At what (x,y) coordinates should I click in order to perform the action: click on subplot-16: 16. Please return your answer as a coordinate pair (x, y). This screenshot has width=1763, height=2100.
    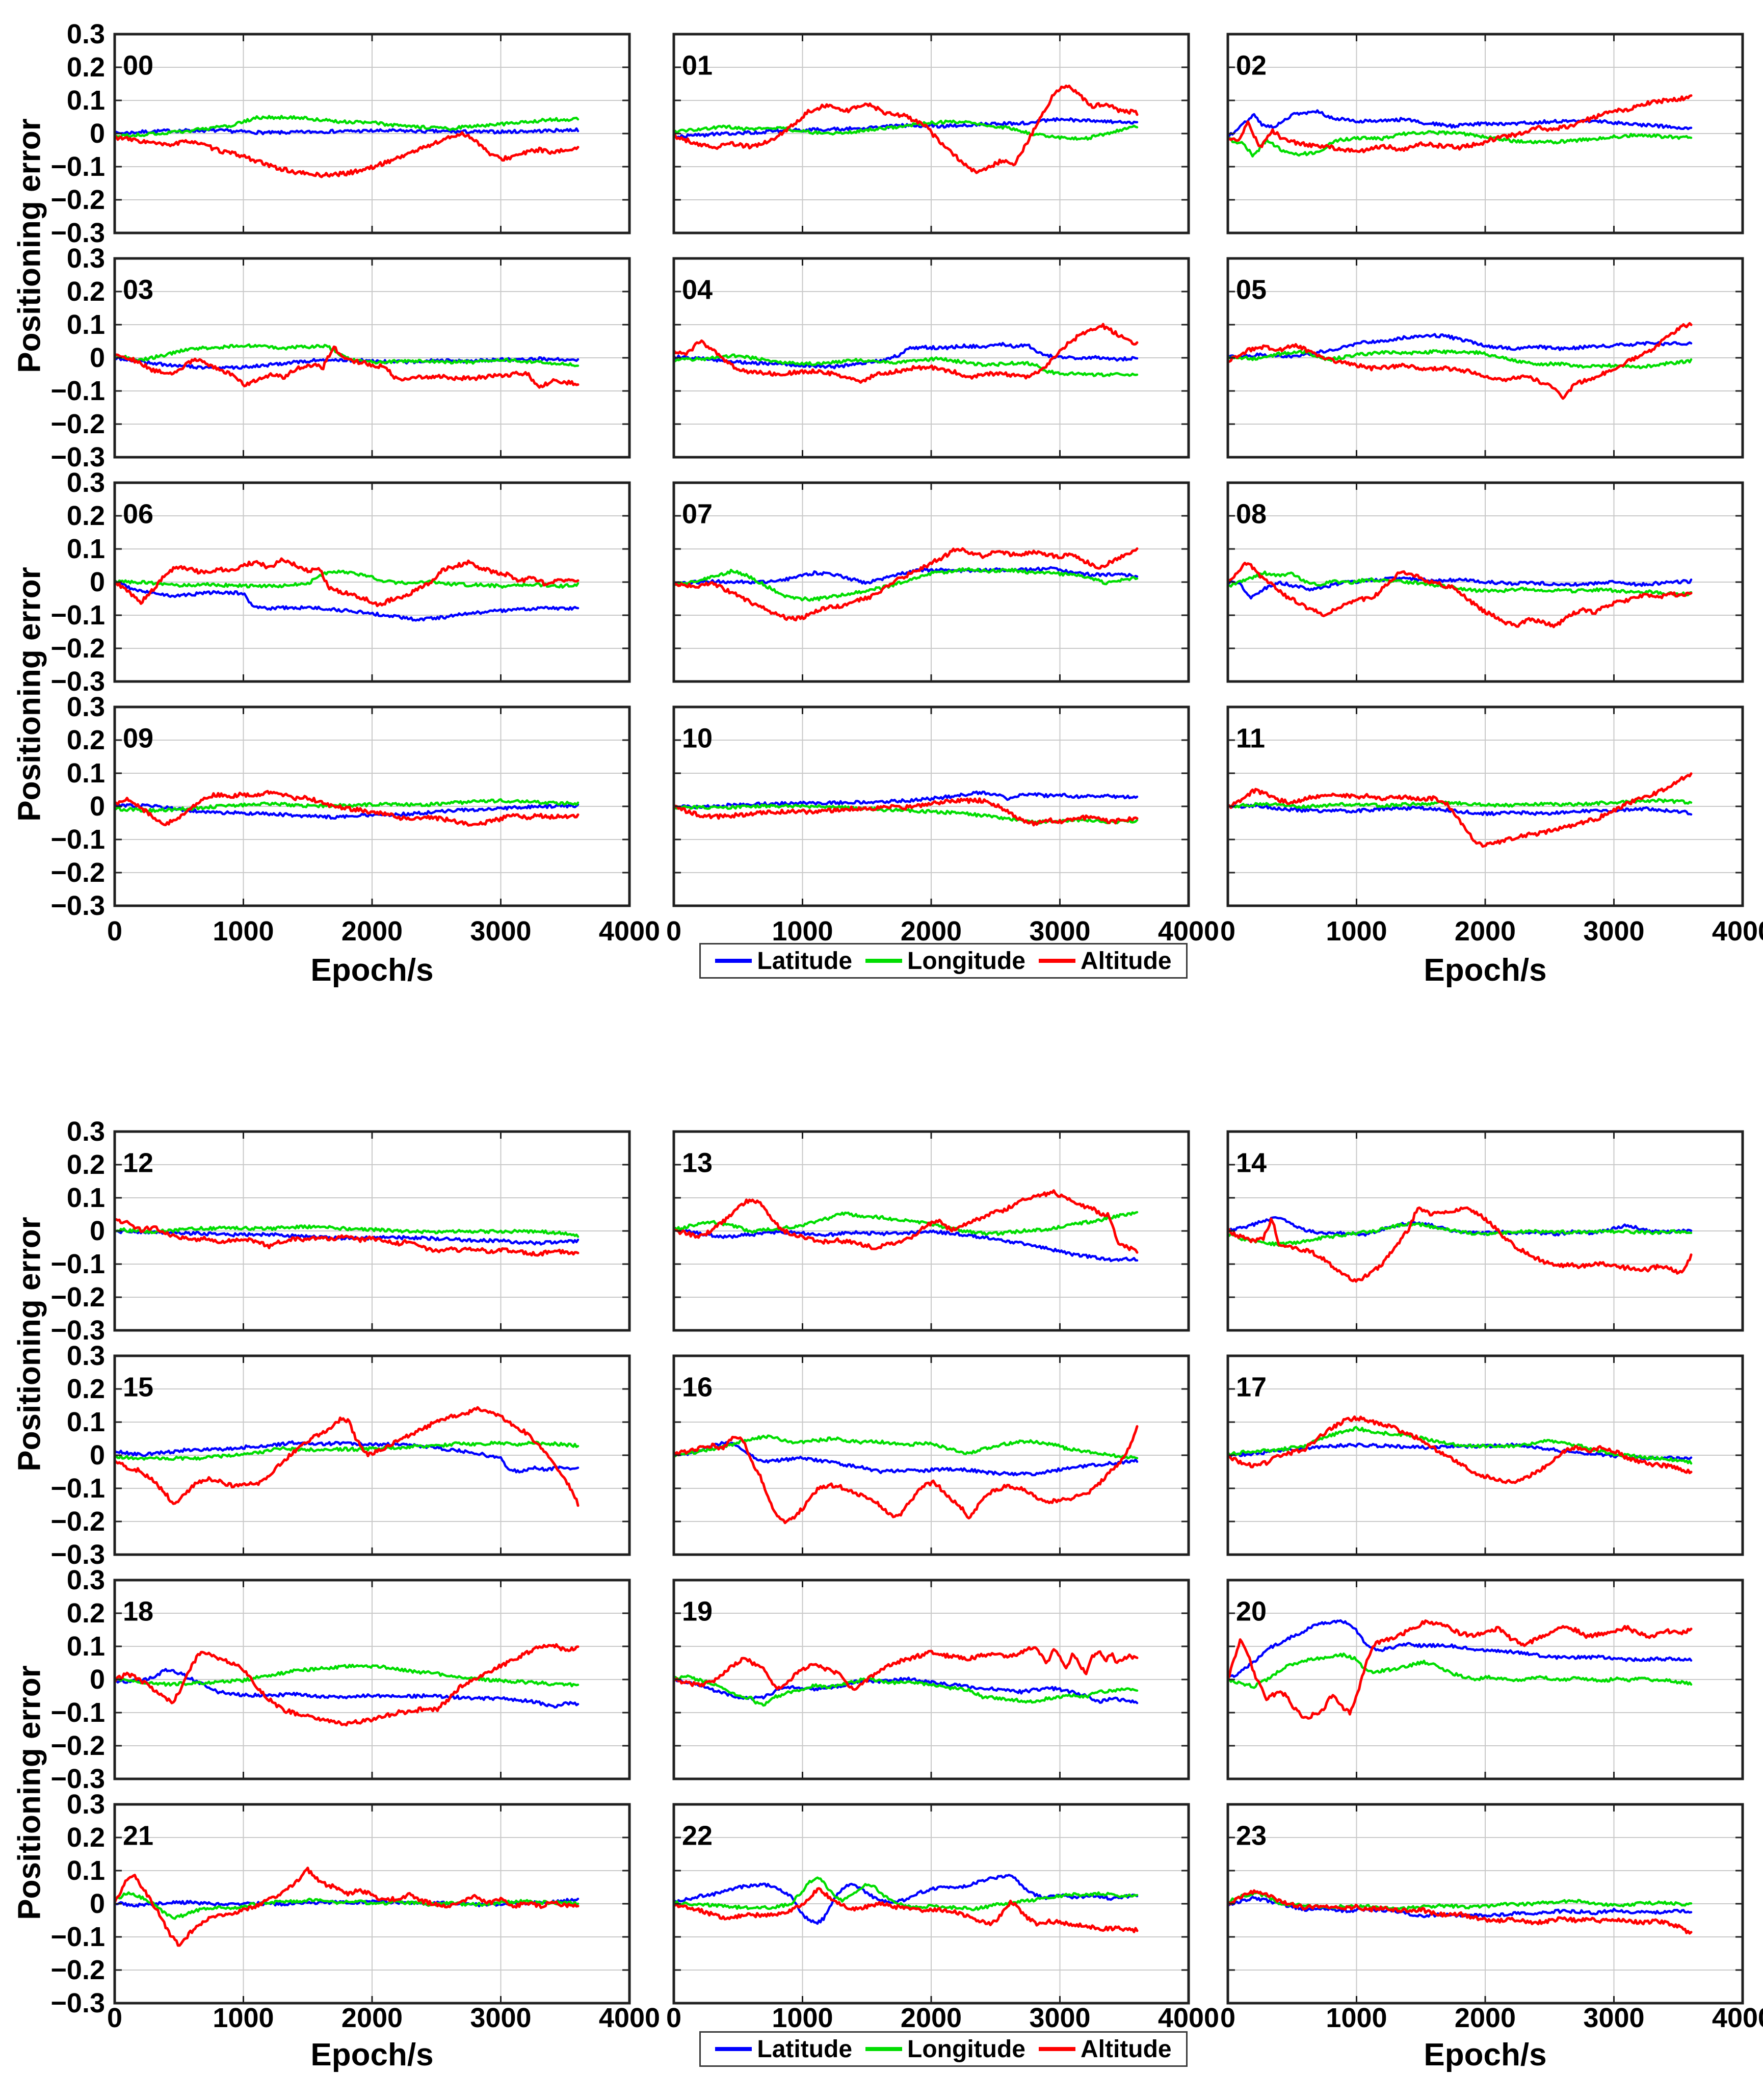
    Looking at the image, I should click on (931, 1455).